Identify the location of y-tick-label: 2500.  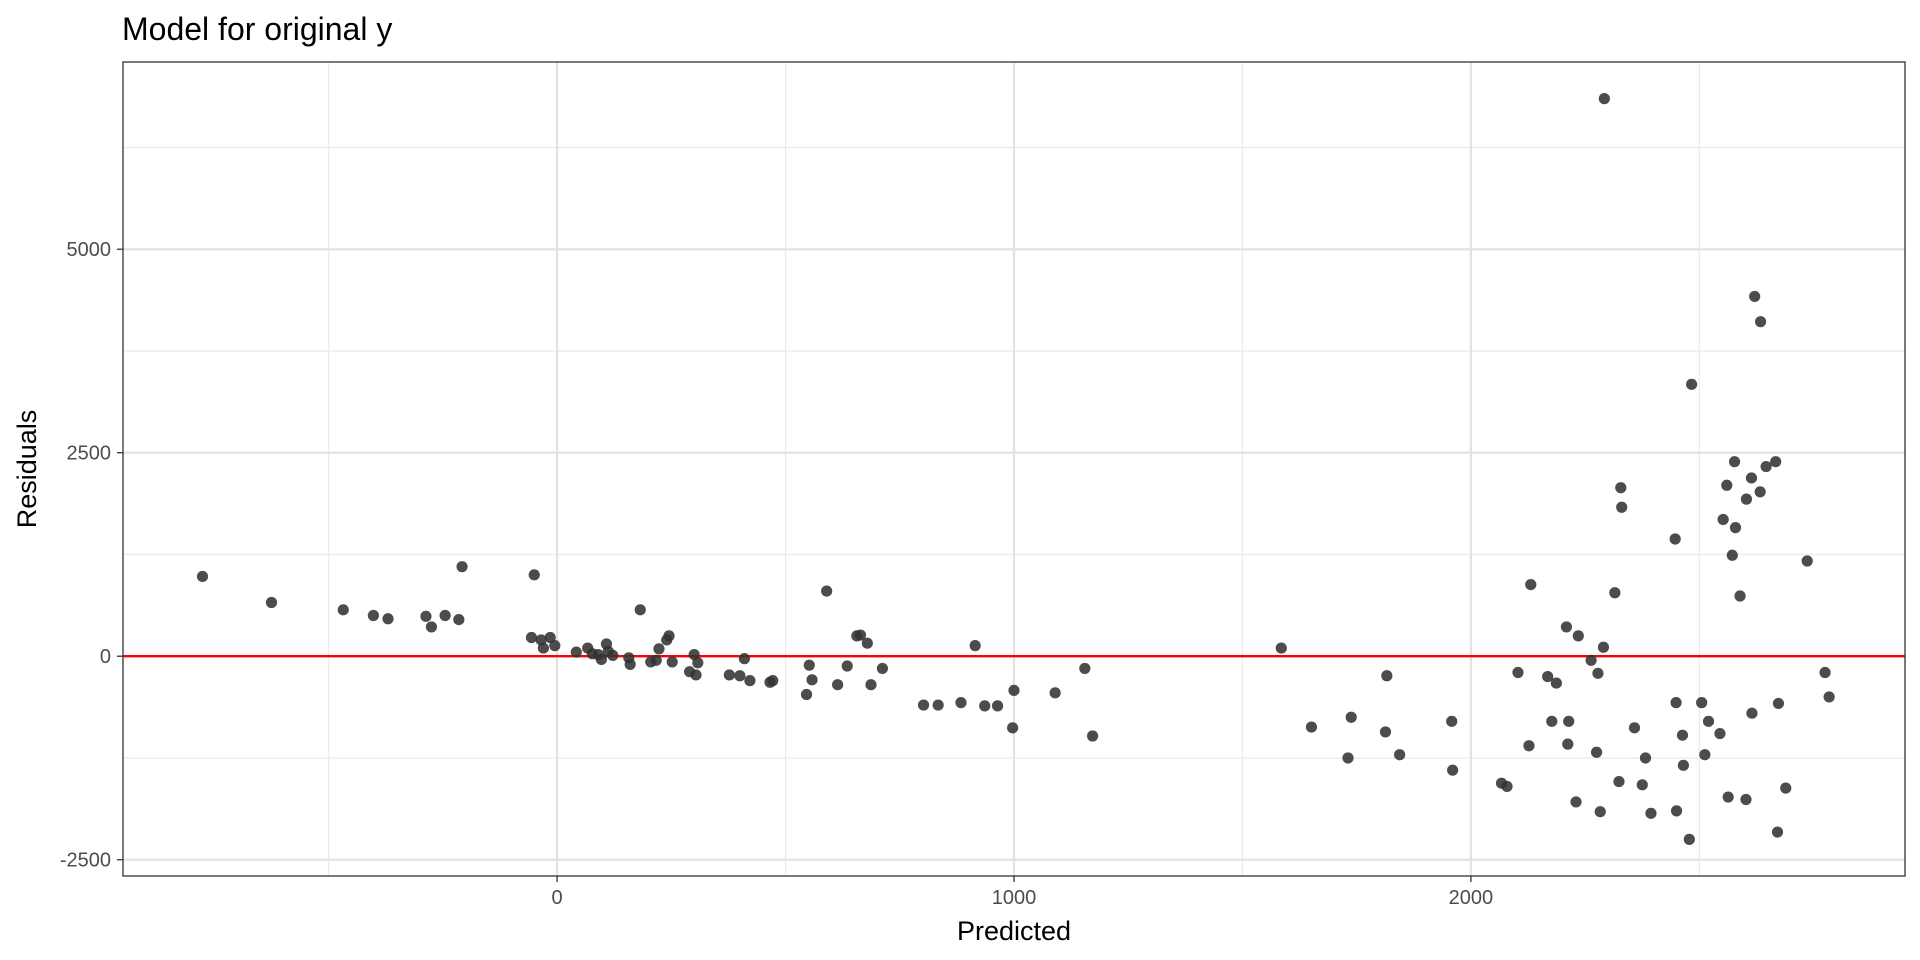
(89, 454).